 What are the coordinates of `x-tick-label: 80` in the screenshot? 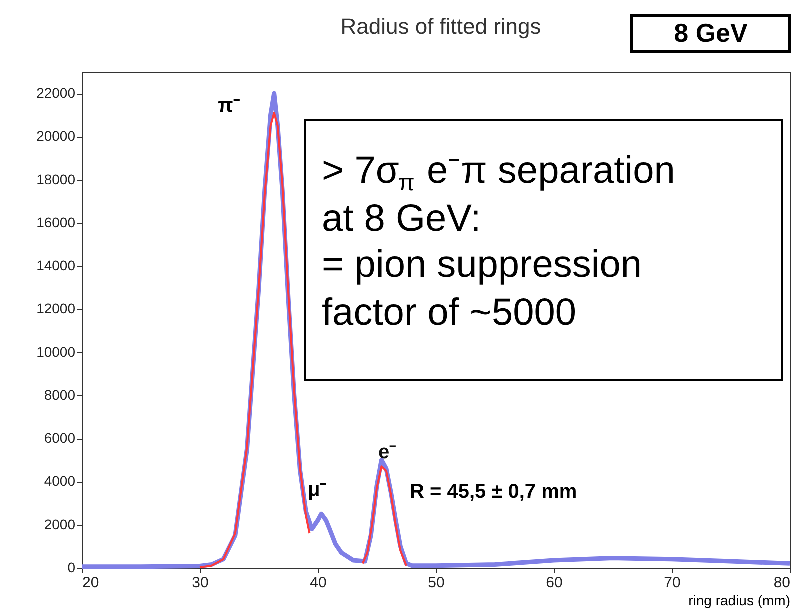 It's located at (782, 583).